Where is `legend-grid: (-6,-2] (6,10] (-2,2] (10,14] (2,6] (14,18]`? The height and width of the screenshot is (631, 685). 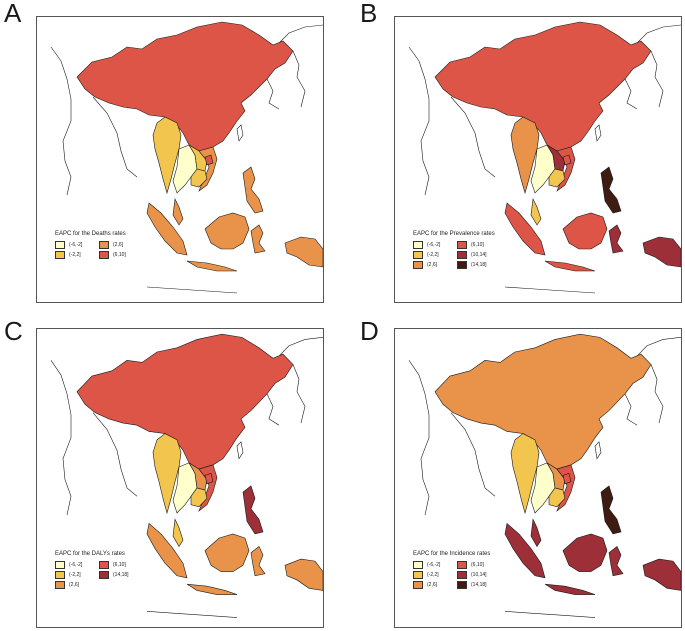 legend-grid: (-6,-2] (6,10] (-2,2] (10,14] (2,6] (14,18] is located at coordinates (457, 255).